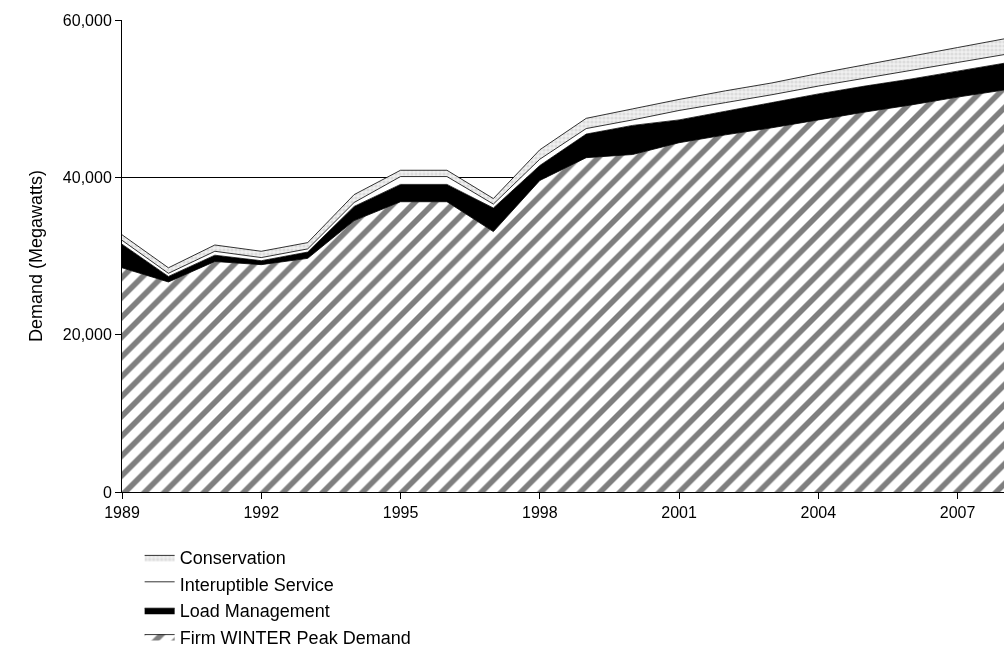 This screenshot has width=1006, height=657. What do you see at coordinates (254, 611) in the screenshot?
I see `legend-label: Load Management` at bounding box center [254, 611].